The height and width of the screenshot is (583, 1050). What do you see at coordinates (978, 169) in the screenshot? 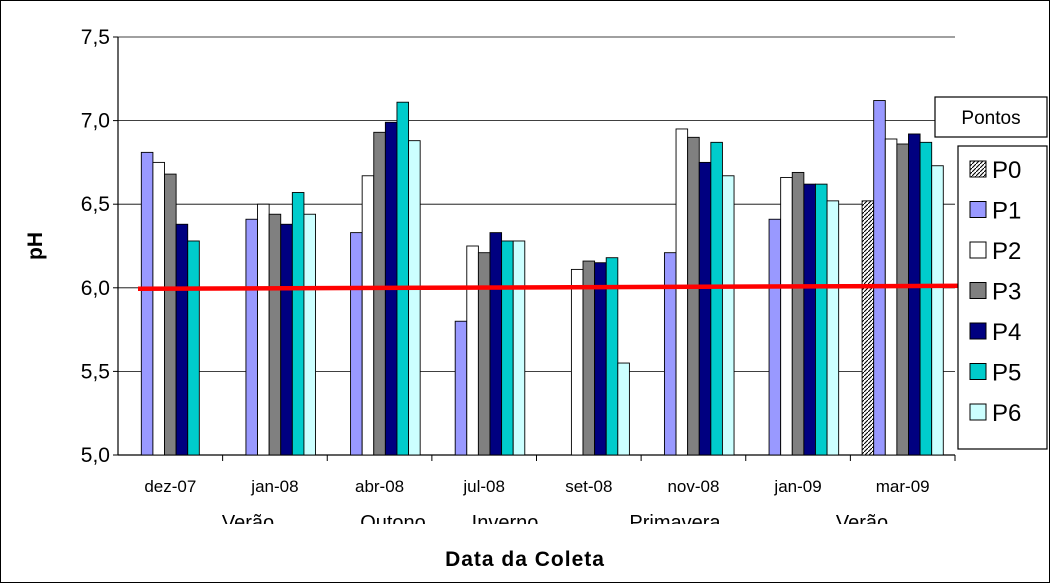
I see `legend-swatch-p0` at bounding box center [978, 169].